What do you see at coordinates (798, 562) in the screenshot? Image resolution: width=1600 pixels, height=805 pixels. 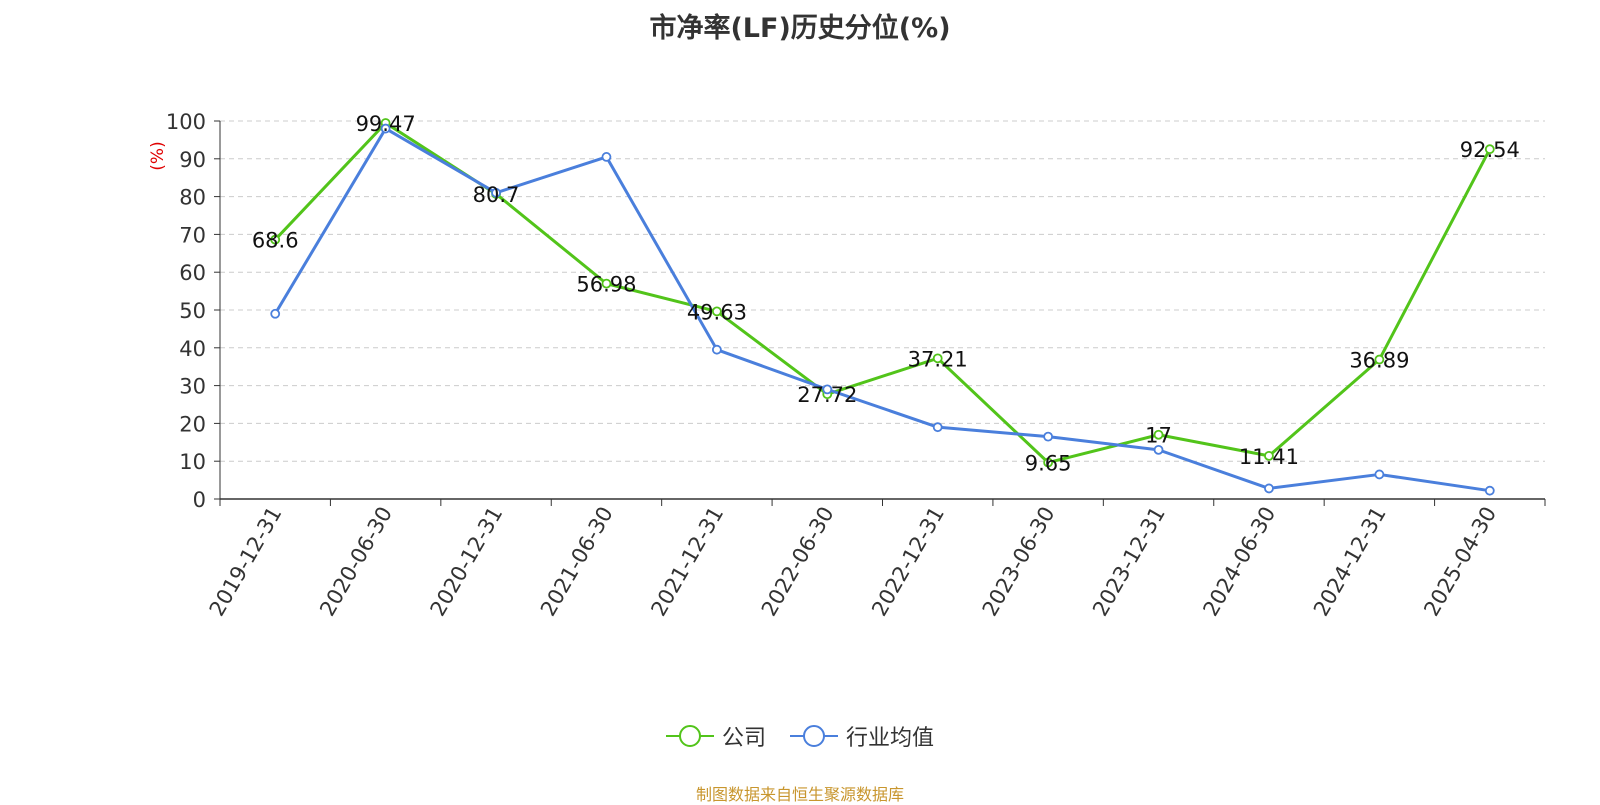 I see `x-tick-label: 2022-06-30` at bounding box center [798, 562].